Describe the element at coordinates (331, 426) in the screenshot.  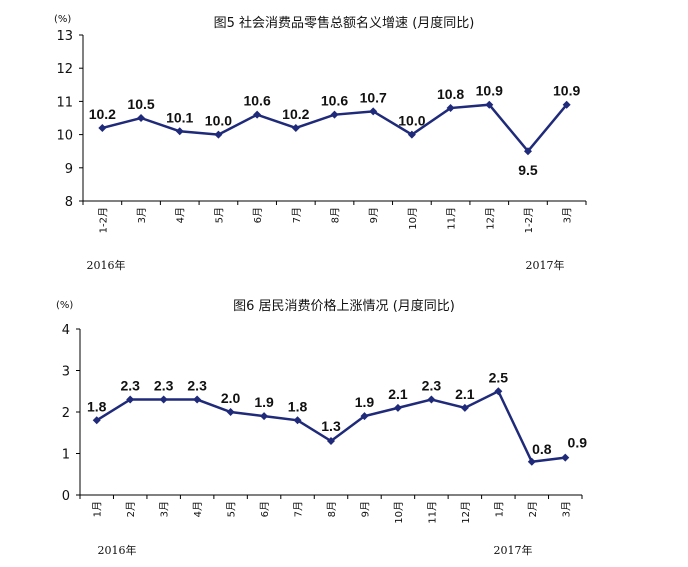
I see `data-label: 1.3` at that location.